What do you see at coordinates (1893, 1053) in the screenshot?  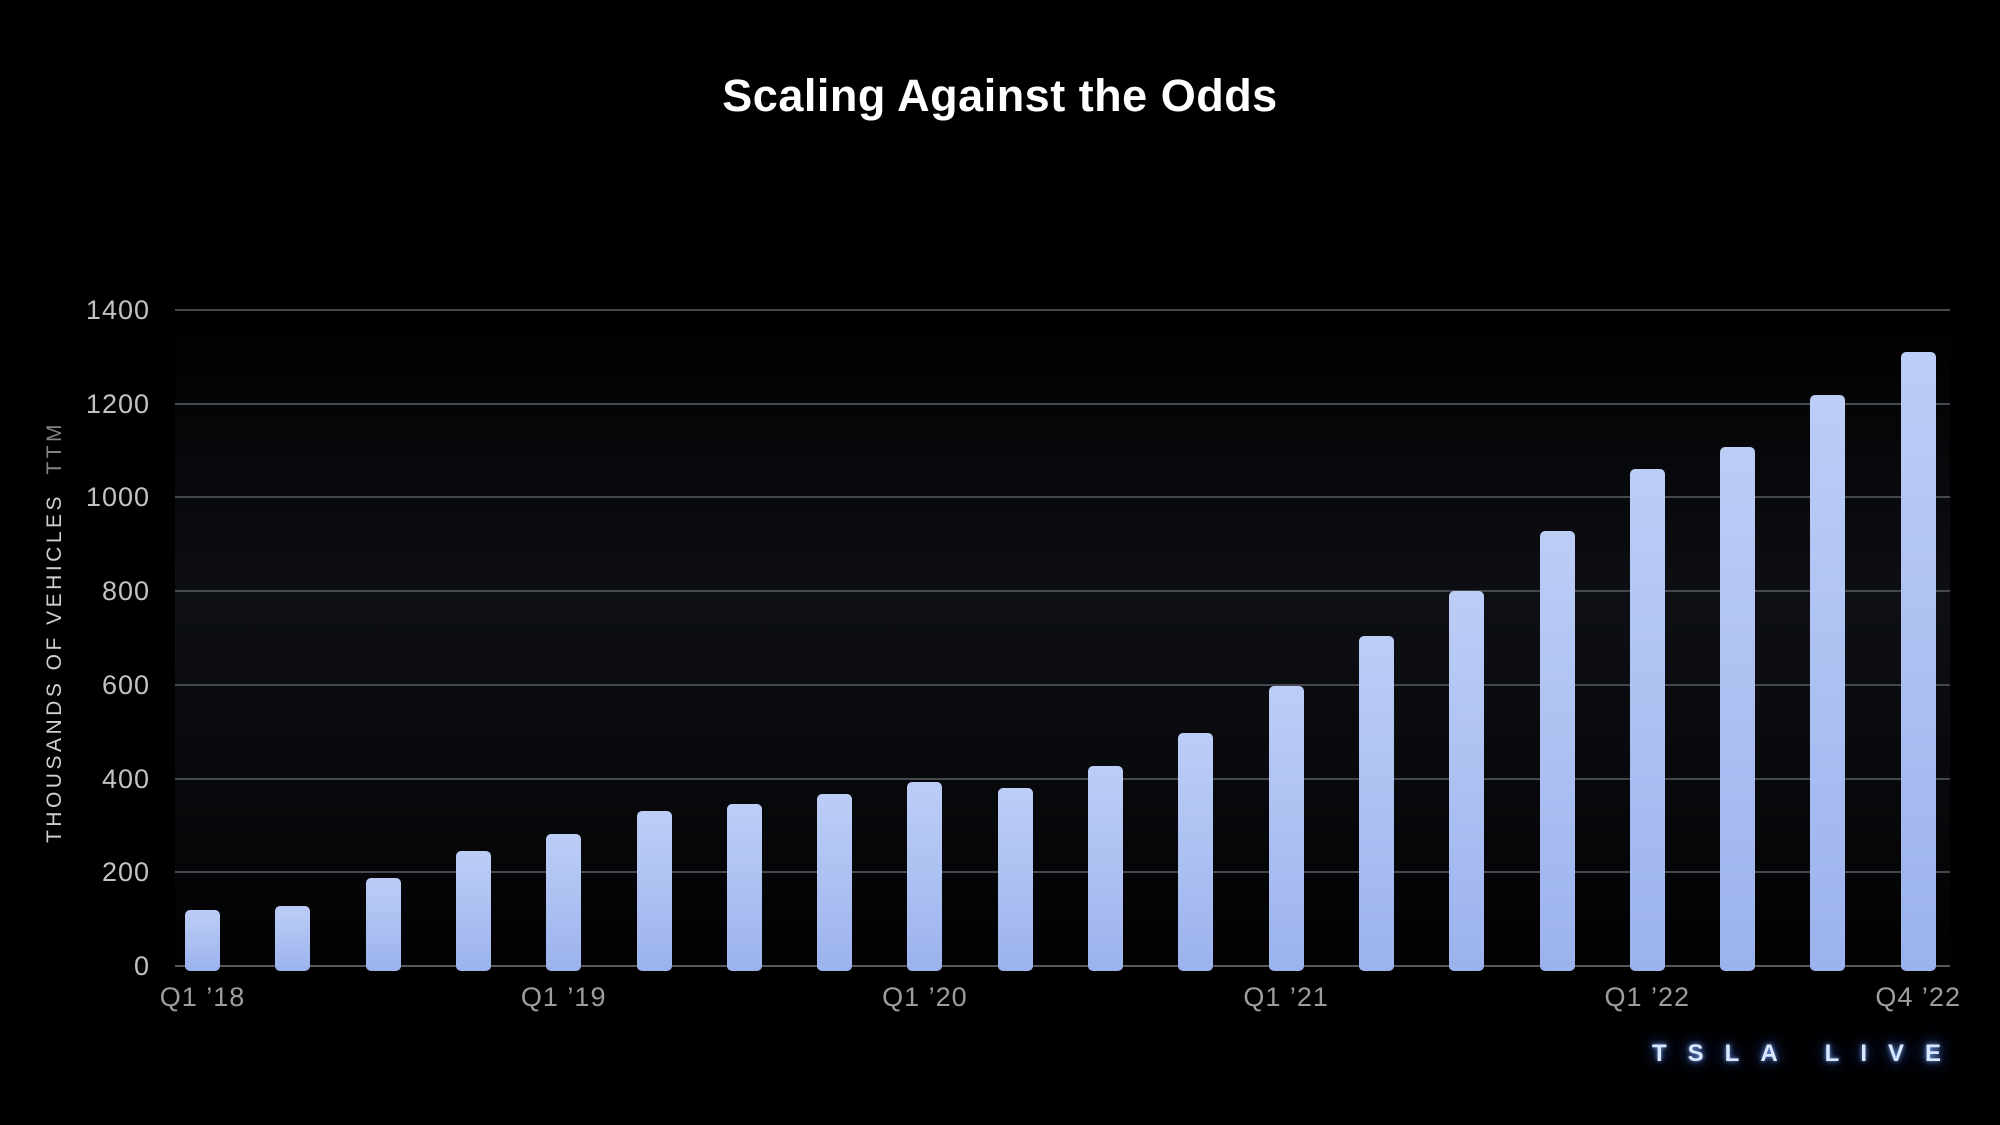 I see `logo-word-live: LIVE` at bounding box center [1893, 1053].